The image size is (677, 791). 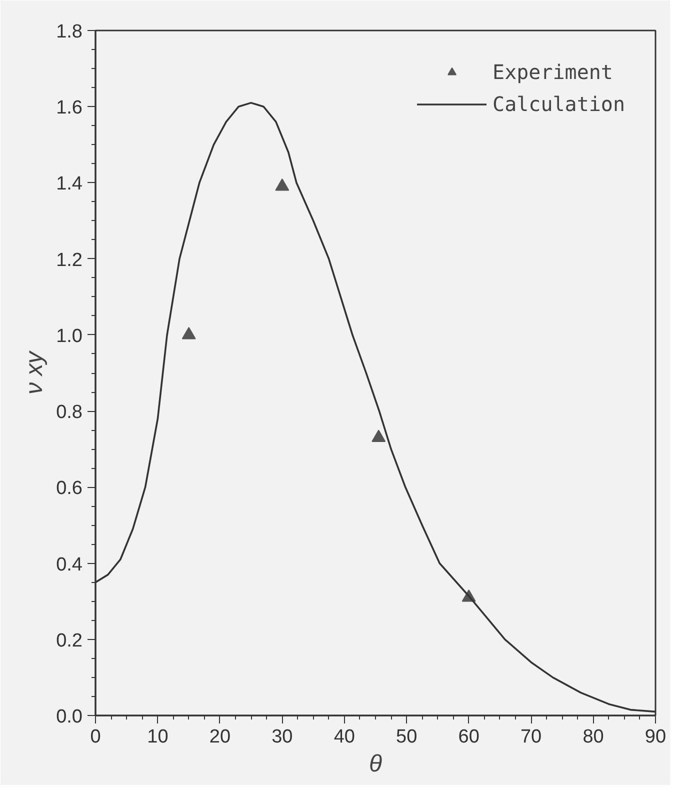 What do you see at coordinates (69, 717) in the screenshot?
I see `y-tick-label: 0.0` at bounding box center [69, 717].